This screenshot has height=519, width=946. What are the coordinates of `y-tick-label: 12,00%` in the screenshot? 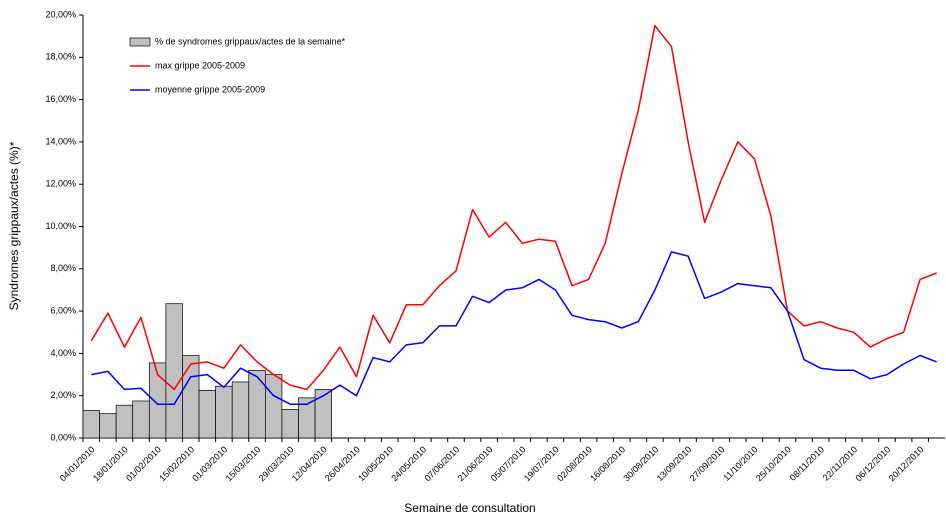 It's located at (60, 184).